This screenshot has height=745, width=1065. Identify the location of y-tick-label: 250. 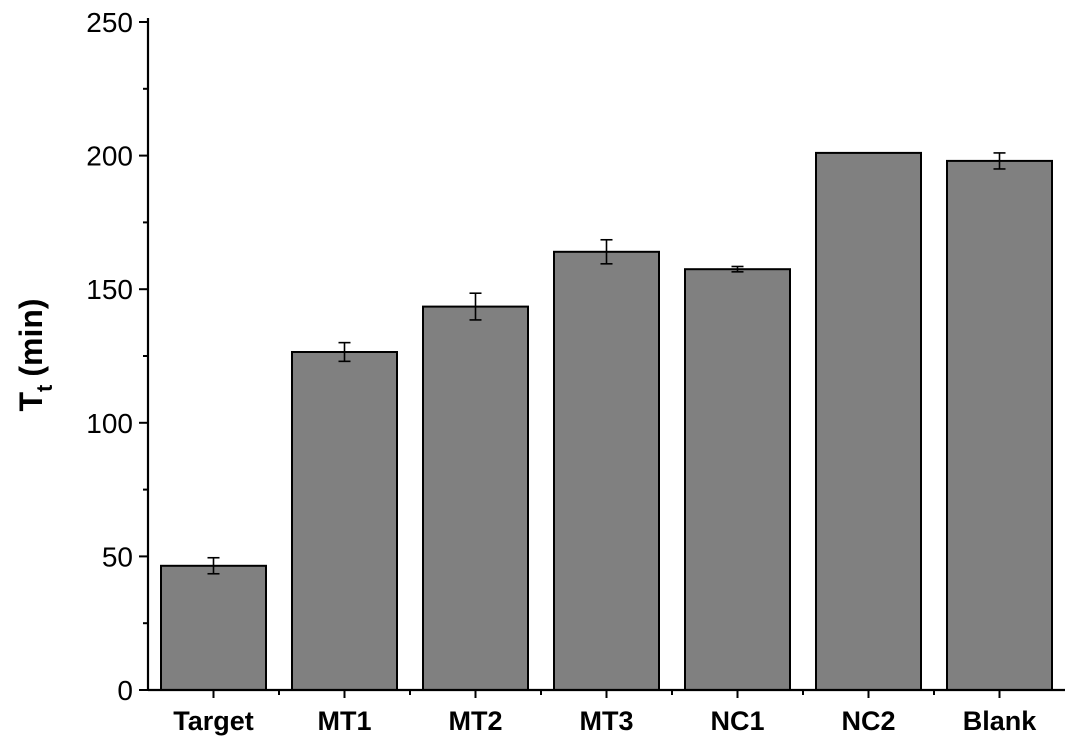
(109, 22).